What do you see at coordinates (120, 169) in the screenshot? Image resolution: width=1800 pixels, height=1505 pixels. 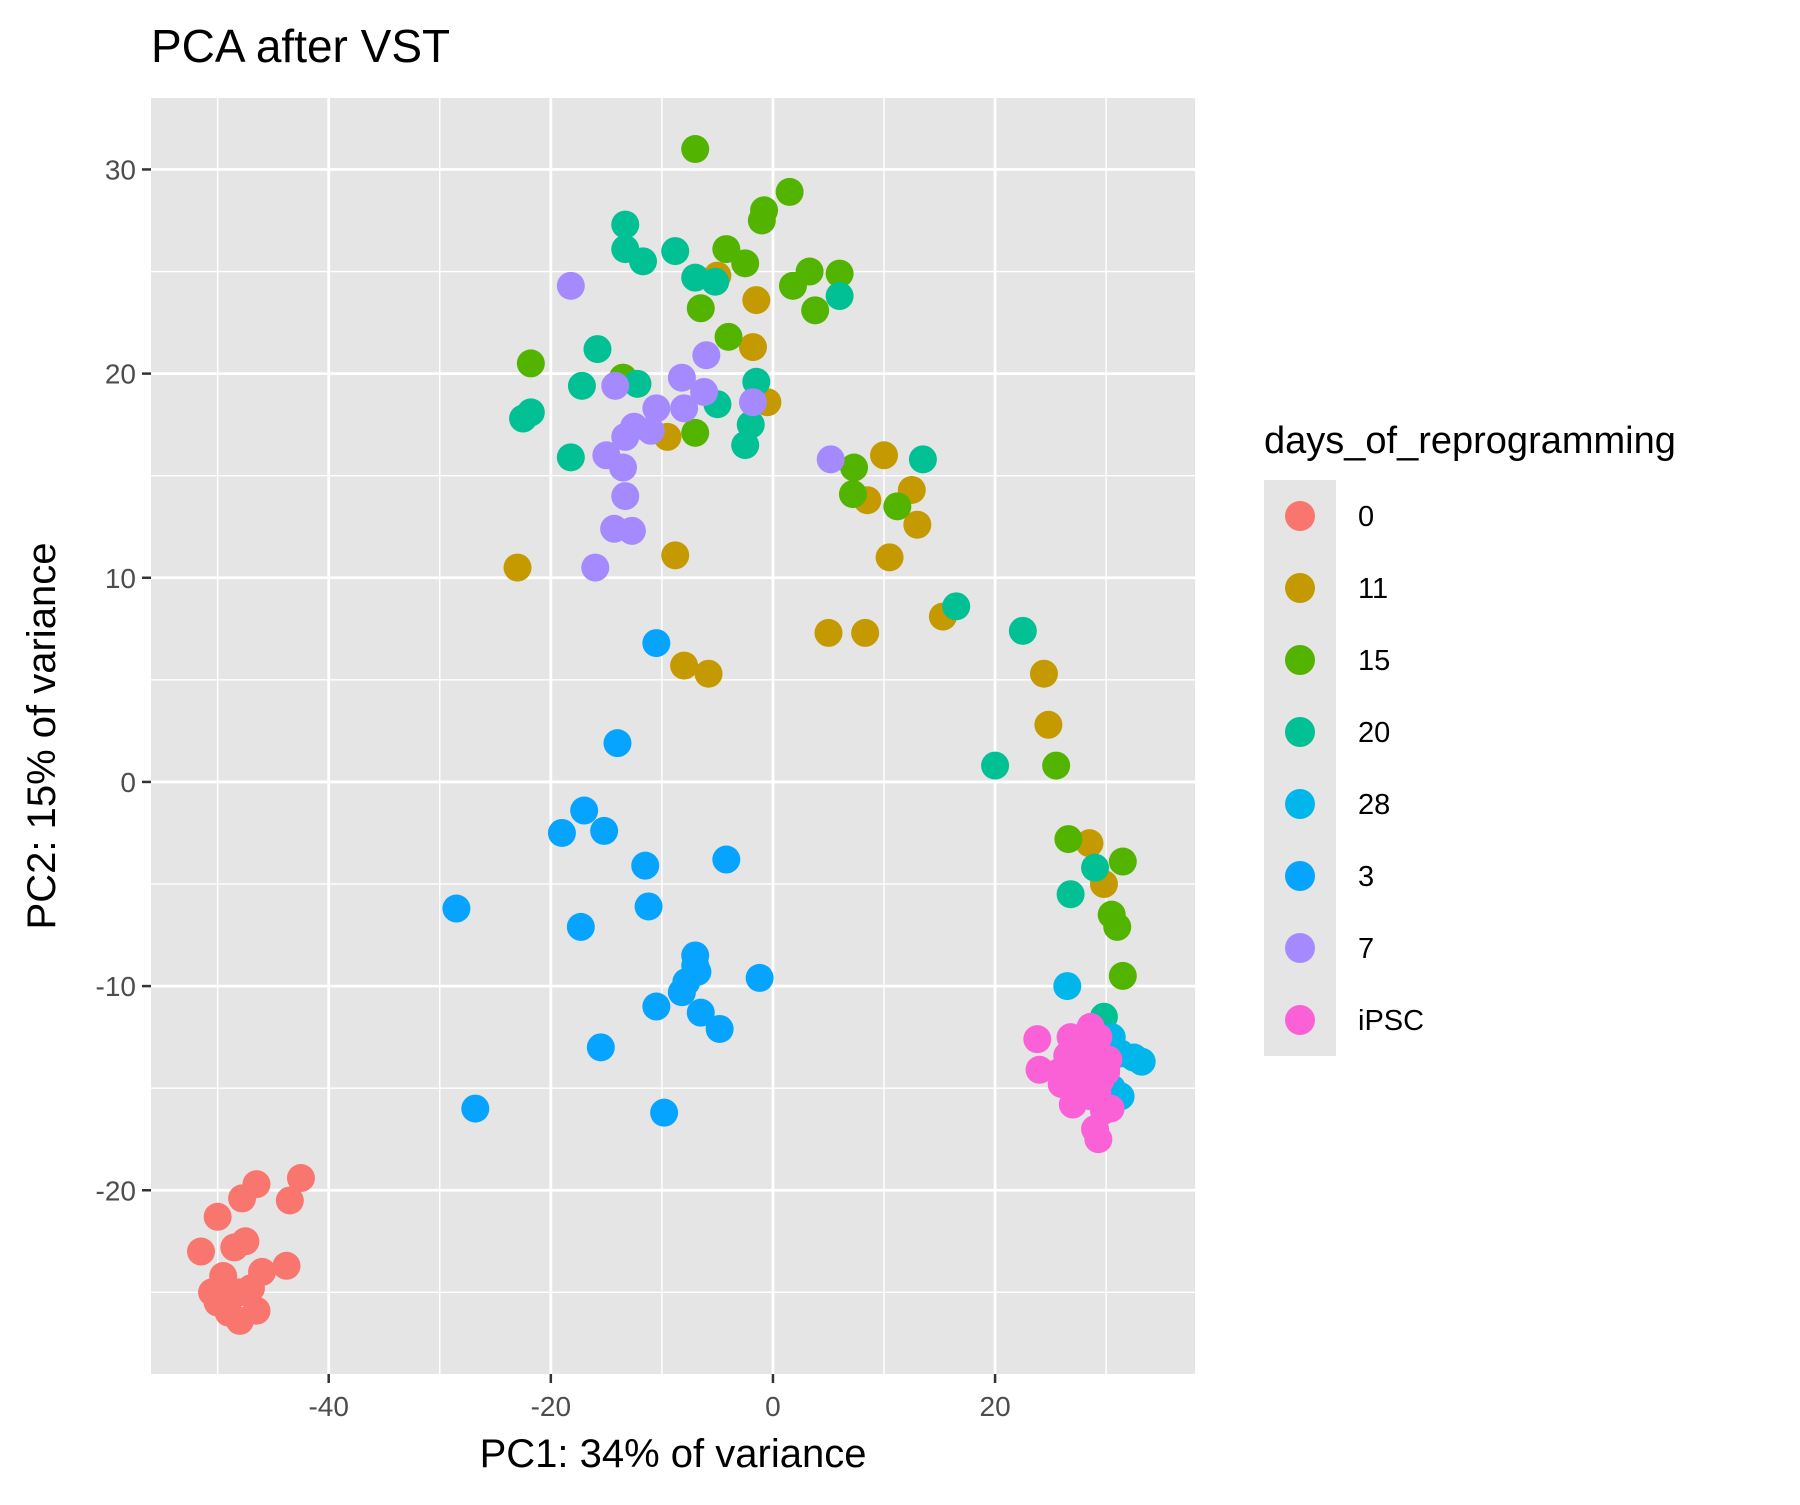 I see `y-tick-label: 30` at bounding box center [120, 169].